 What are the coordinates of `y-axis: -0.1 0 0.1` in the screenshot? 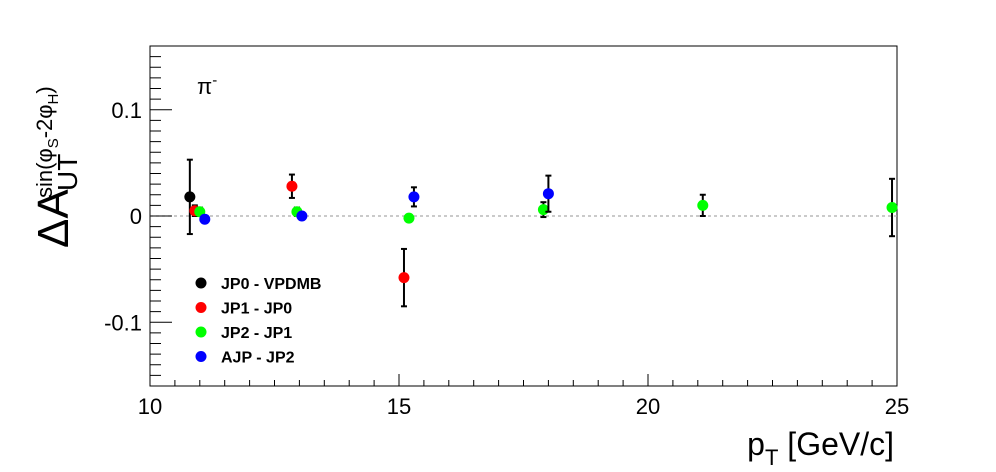 It's located at (138, 216).